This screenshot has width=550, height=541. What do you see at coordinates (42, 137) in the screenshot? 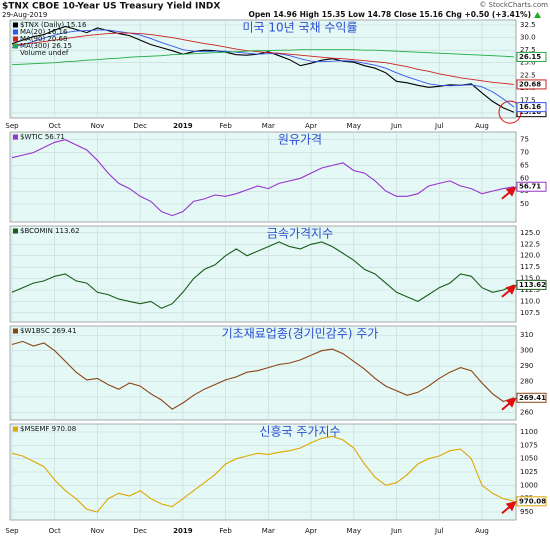
I see `legend-label: $WTIC 56.71` at bounding box center [42, 137].